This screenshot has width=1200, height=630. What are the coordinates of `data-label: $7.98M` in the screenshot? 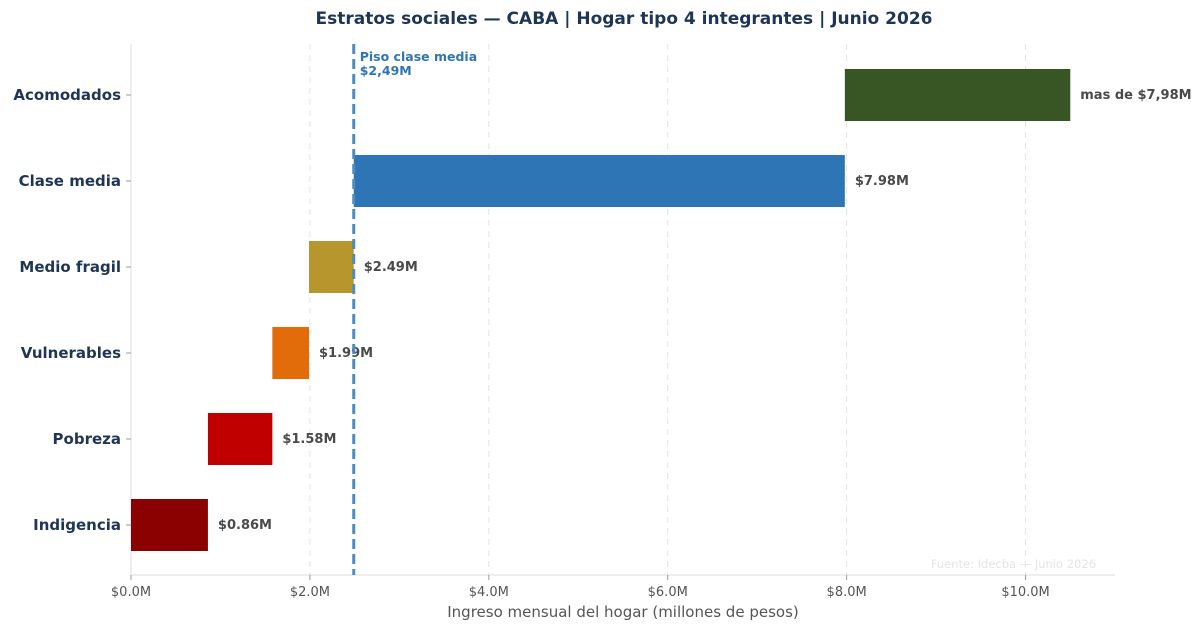 It's located at (882, 181).